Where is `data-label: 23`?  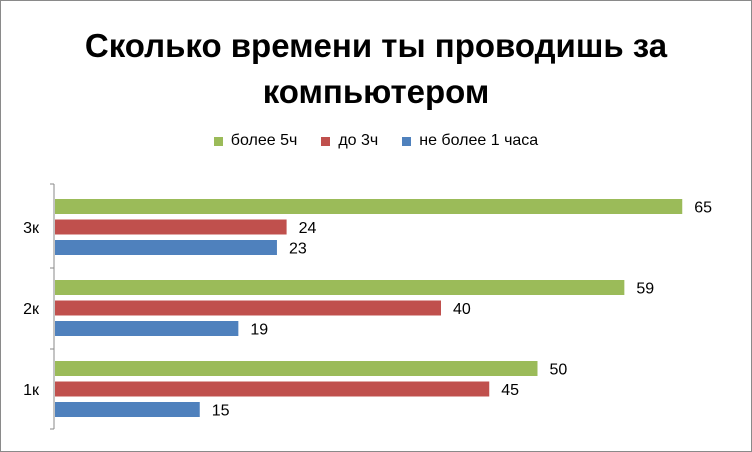
data-label: 23 is located at coordinates (298, 249).